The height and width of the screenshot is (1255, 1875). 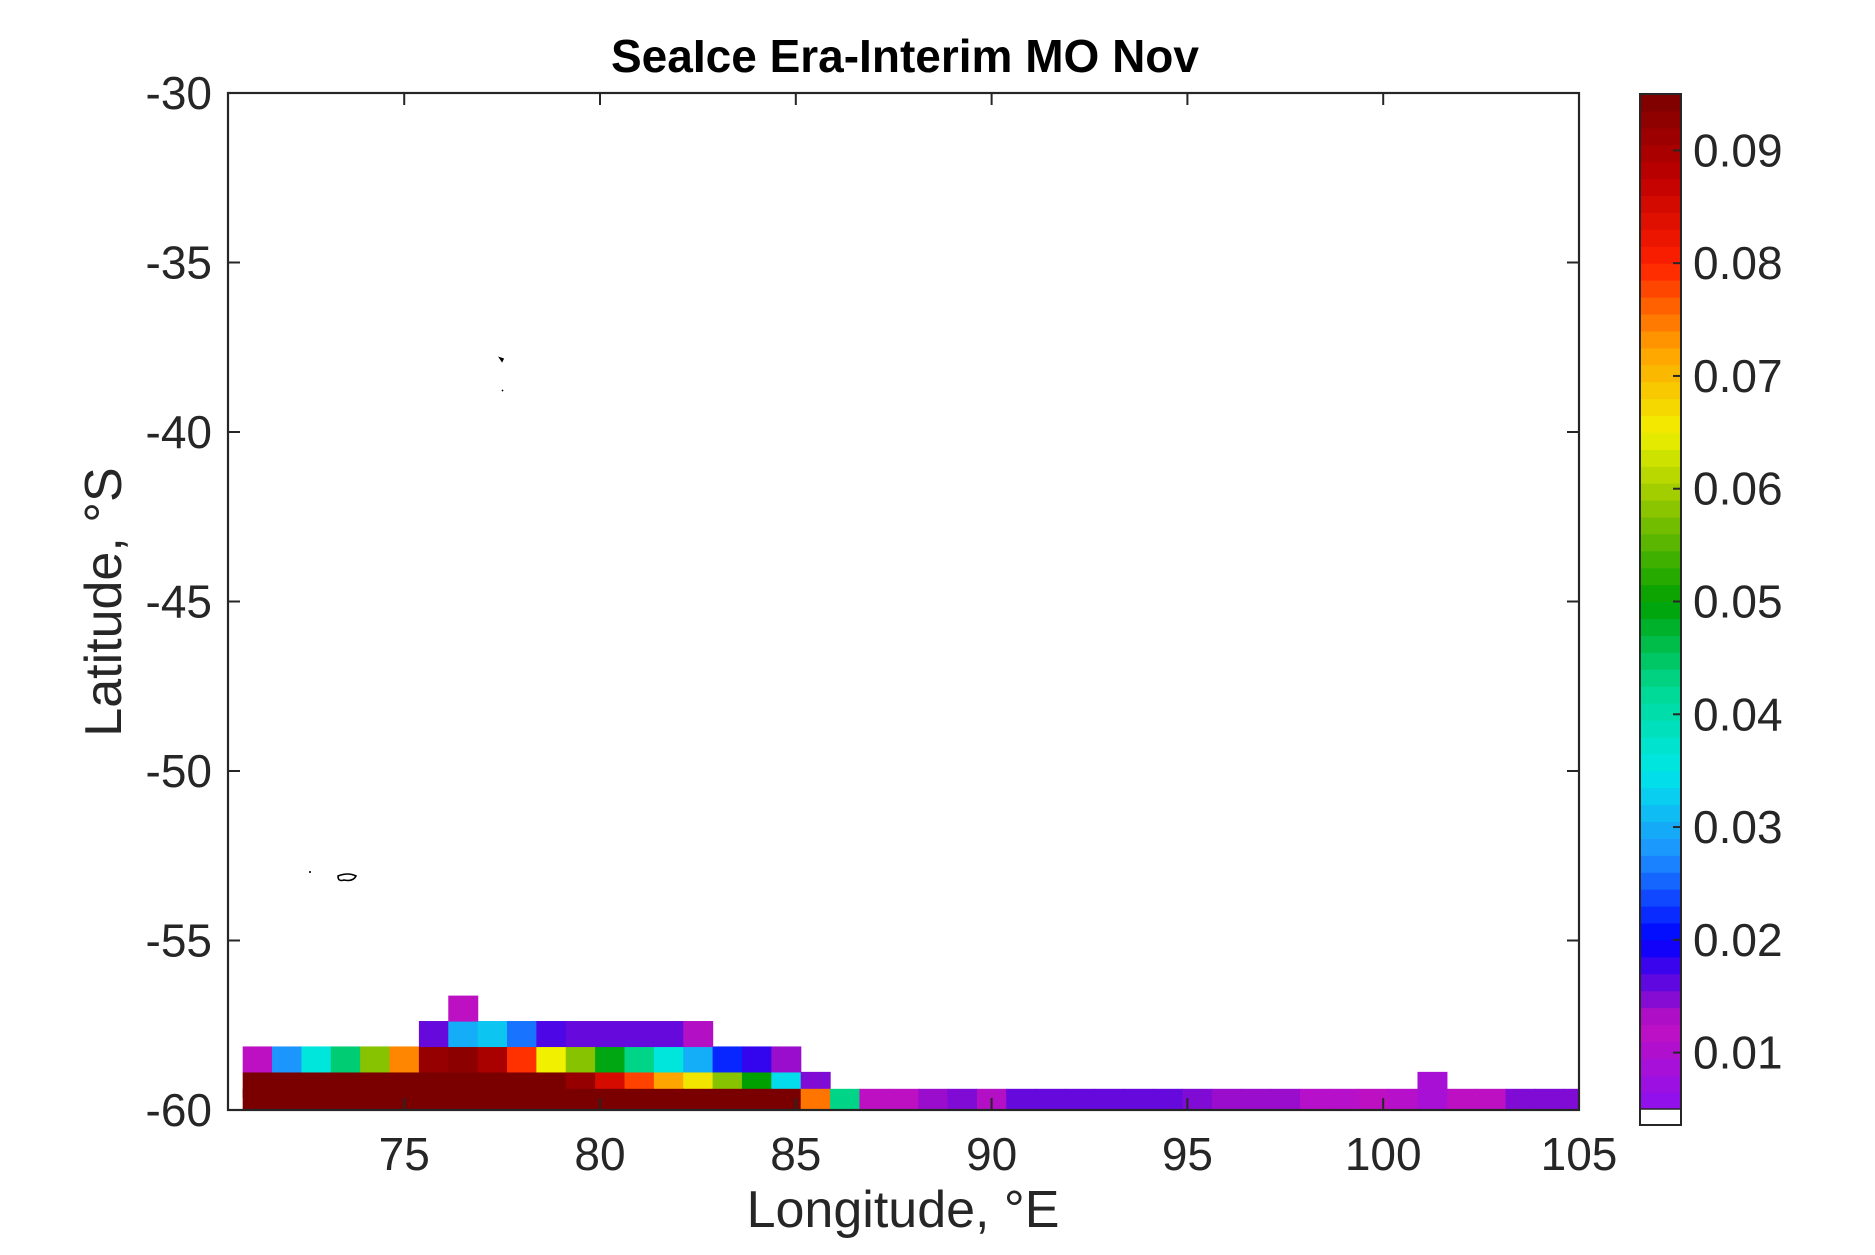 I want to click on x-tick-label: 95, so click(x=1187, y=1154).